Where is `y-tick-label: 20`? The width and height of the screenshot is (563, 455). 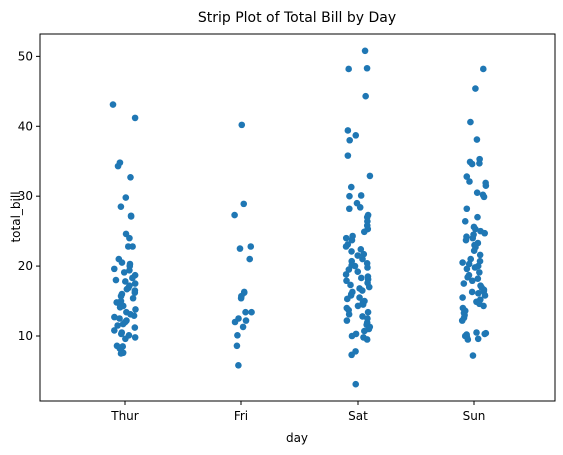
y-tick-label: 20 is located at coordinates (25, 266).